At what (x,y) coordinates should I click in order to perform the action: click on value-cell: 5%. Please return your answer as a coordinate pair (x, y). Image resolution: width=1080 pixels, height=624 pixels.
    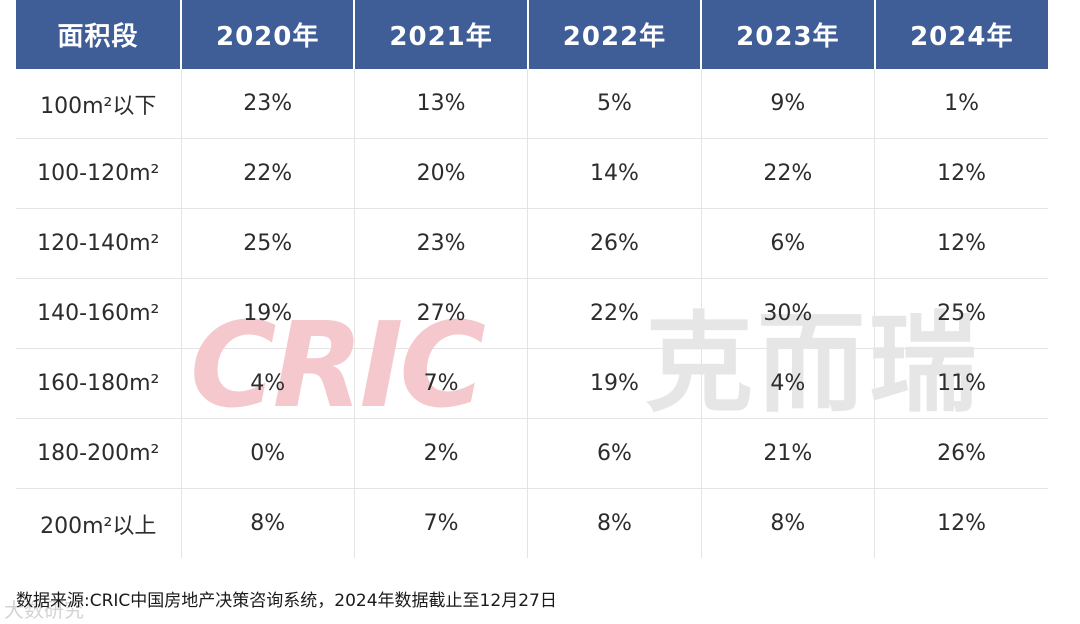
    Looking at the image, I should click on (614, 104).